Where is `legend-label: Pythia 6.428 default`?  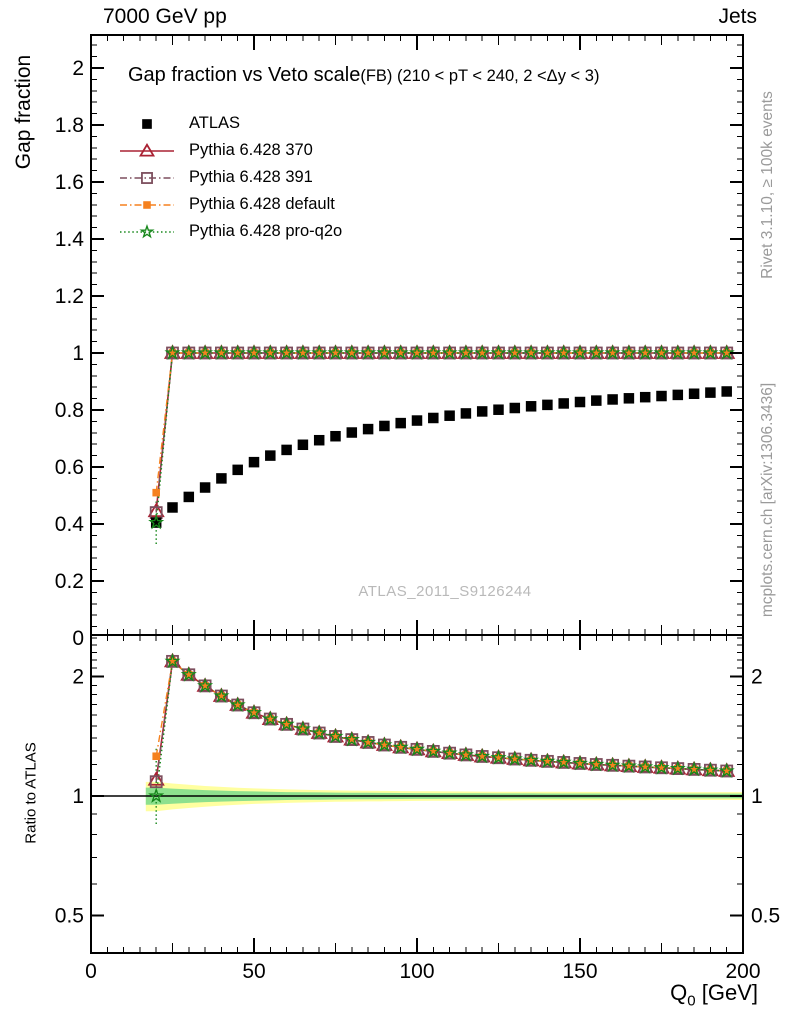
legend-label: Pythia 6.428 default is located at coordinates (262, 204).